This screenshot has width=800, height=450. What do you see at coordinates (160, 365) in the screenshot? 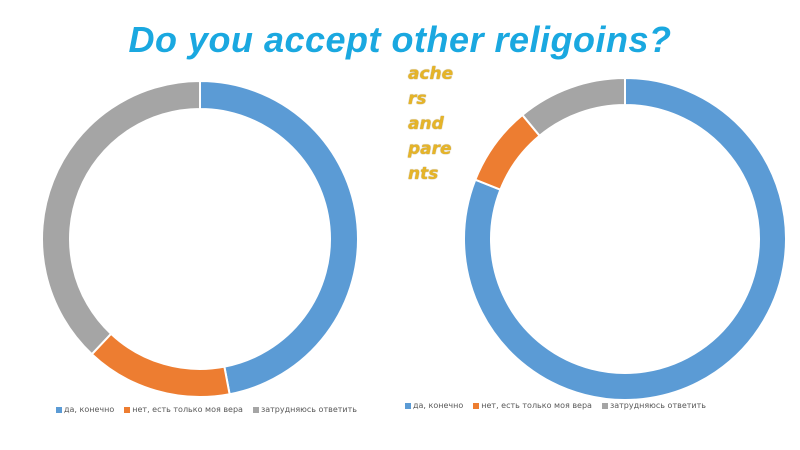
I see `slice-no` at bounding box center [160, 365].